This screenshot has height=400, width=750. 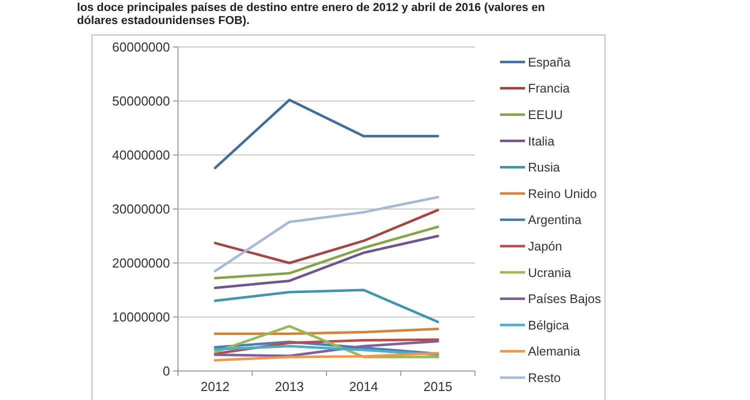 I want to click on legend-label: Rusia, so click(x=544, y=167).